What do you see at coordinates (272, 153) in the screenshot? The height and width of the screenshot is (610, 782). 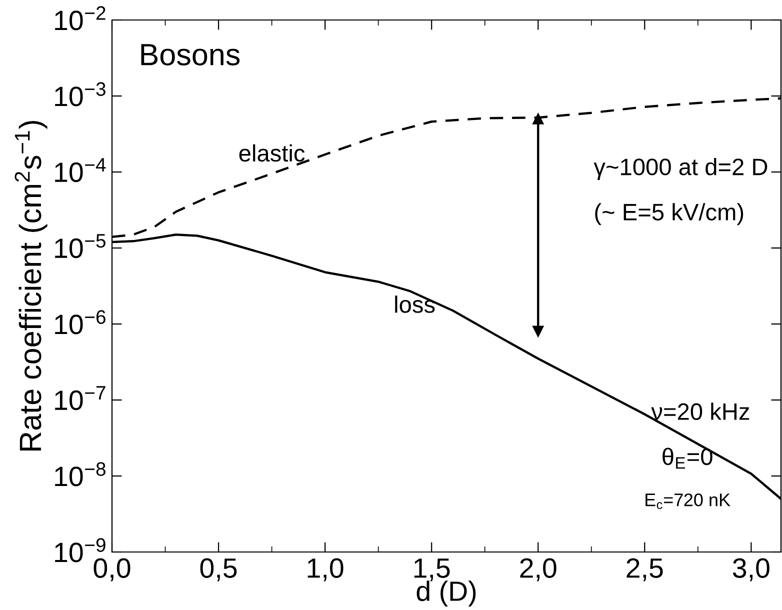 I see `annotation: elastic` at bounding box center [272, 153].